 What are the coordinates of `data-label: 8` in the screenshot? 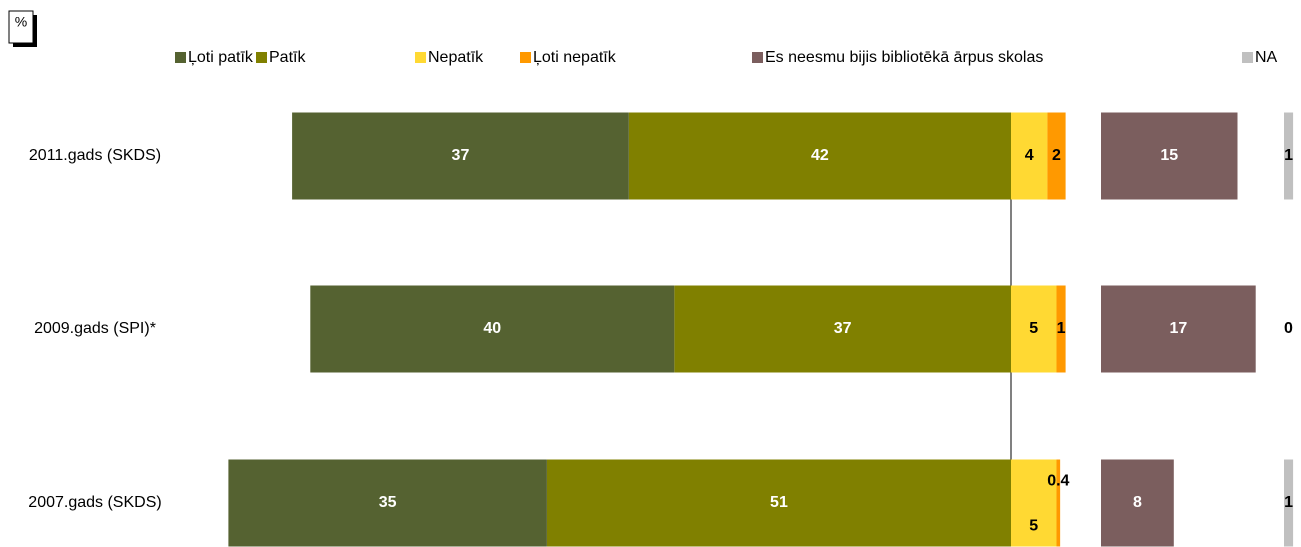 It's located at (1137, 502).